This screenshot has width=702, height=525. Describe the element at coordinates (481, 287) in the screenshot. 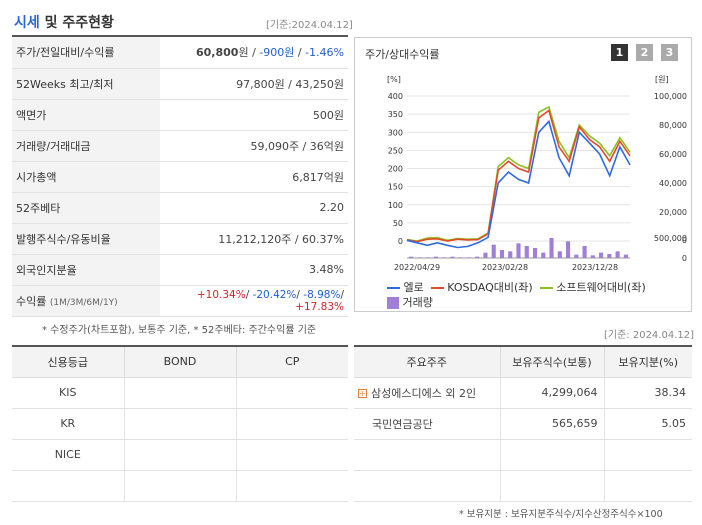

I see `legend-item-kosdaq: KOSDAQ대비(좌)` at that location.